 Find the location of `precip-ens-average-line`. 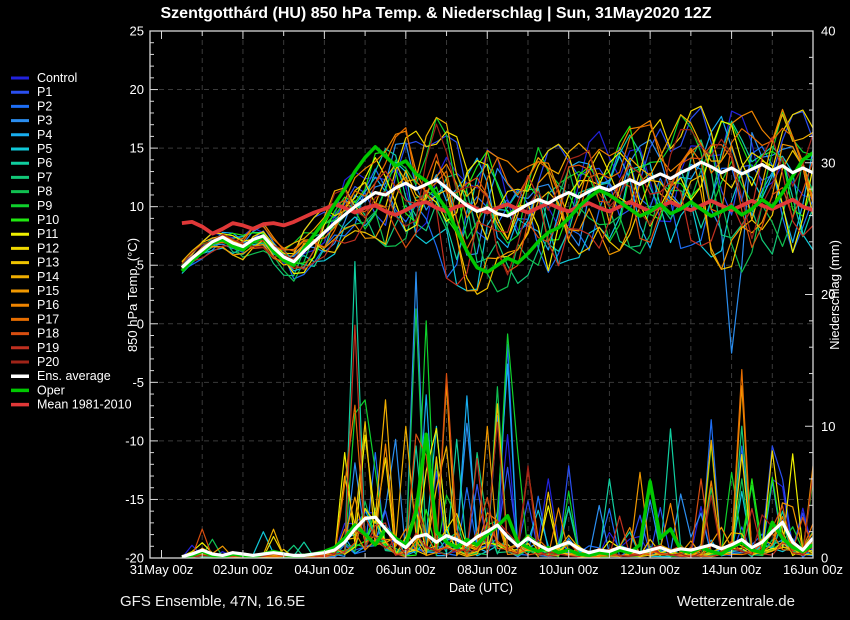

precip-ens-average-line is located at coordinates (497, 536).